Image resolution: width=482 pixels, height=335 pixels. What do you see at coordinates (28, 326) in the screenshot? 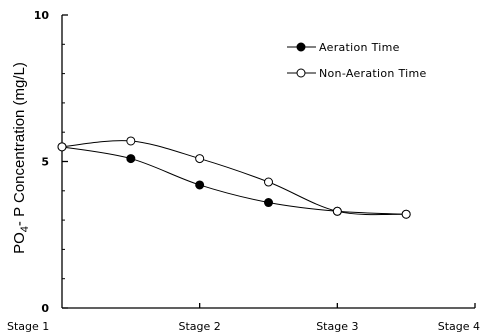
I see `x-tick-label: Stage 1` at bounding box center [28, 326].